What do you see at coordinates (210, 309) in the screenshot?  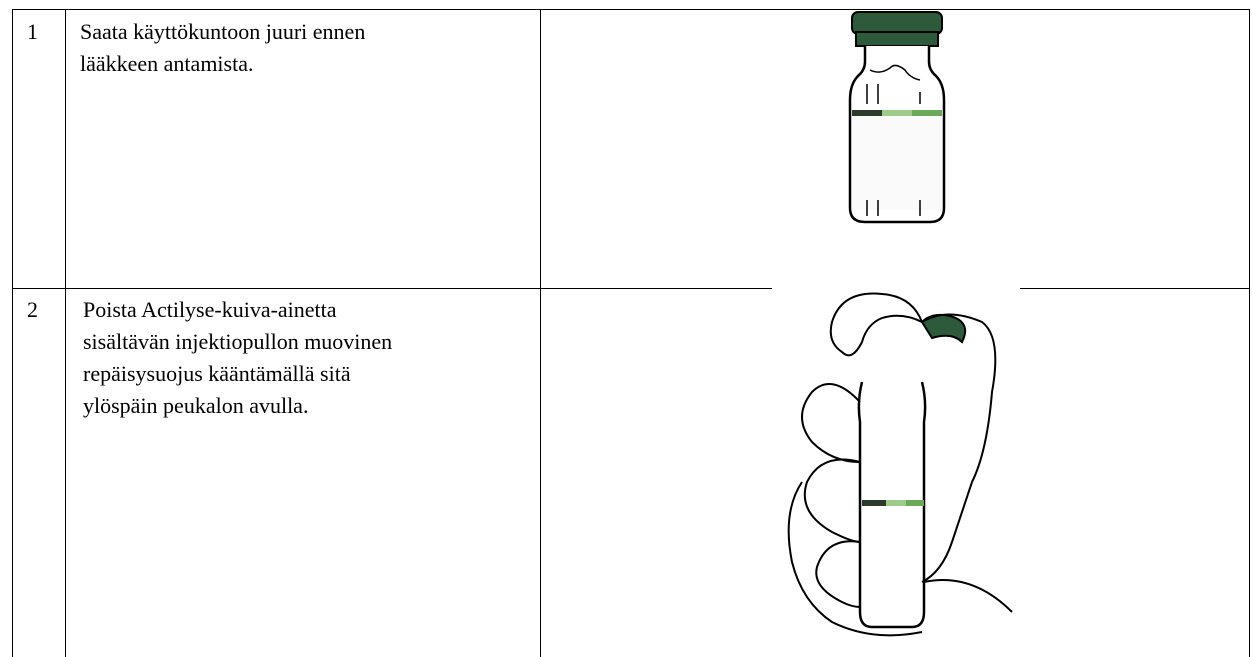 I see `text-line: Poista Actilyse-kuiva-ainetta` at bounding box center [210, 309].